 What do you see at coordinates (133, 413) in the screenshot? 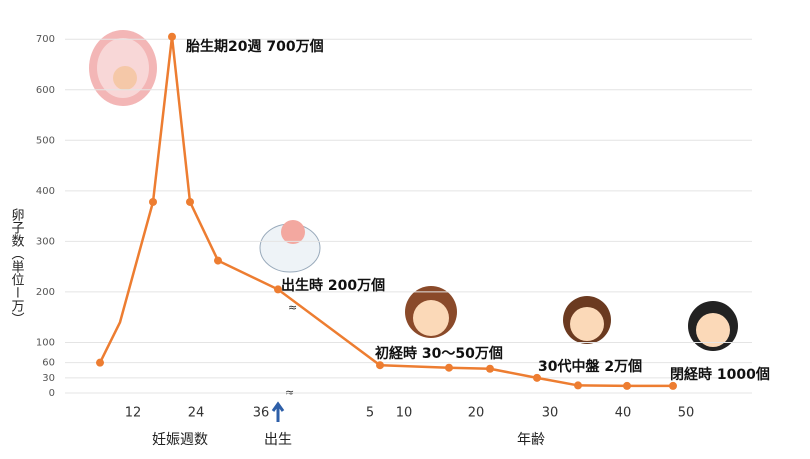
I see `x-tick-label: 12` at bounding box center [133, 413].